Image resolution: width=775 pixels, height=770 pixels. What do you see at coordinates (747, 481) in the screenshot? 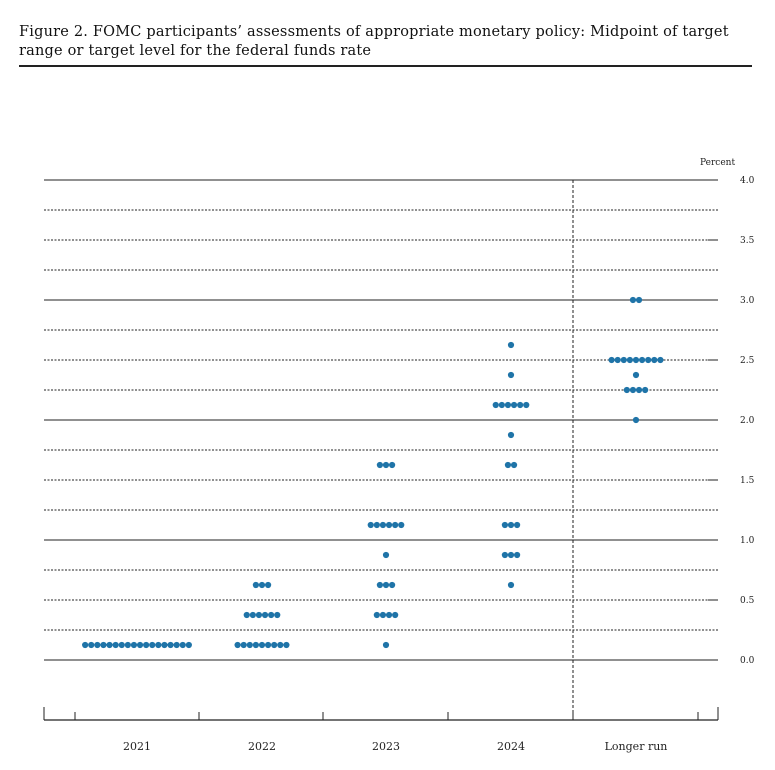
I see `y-tick-label: 1.5` at bounding box center [747, 481].